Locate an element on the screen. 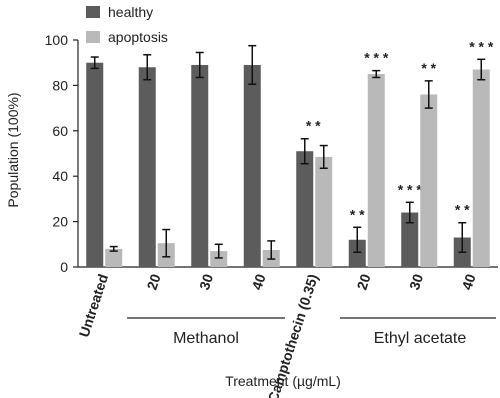  x-axis-title: Treatment (µg/mL) is located at coordinates (283, 381).